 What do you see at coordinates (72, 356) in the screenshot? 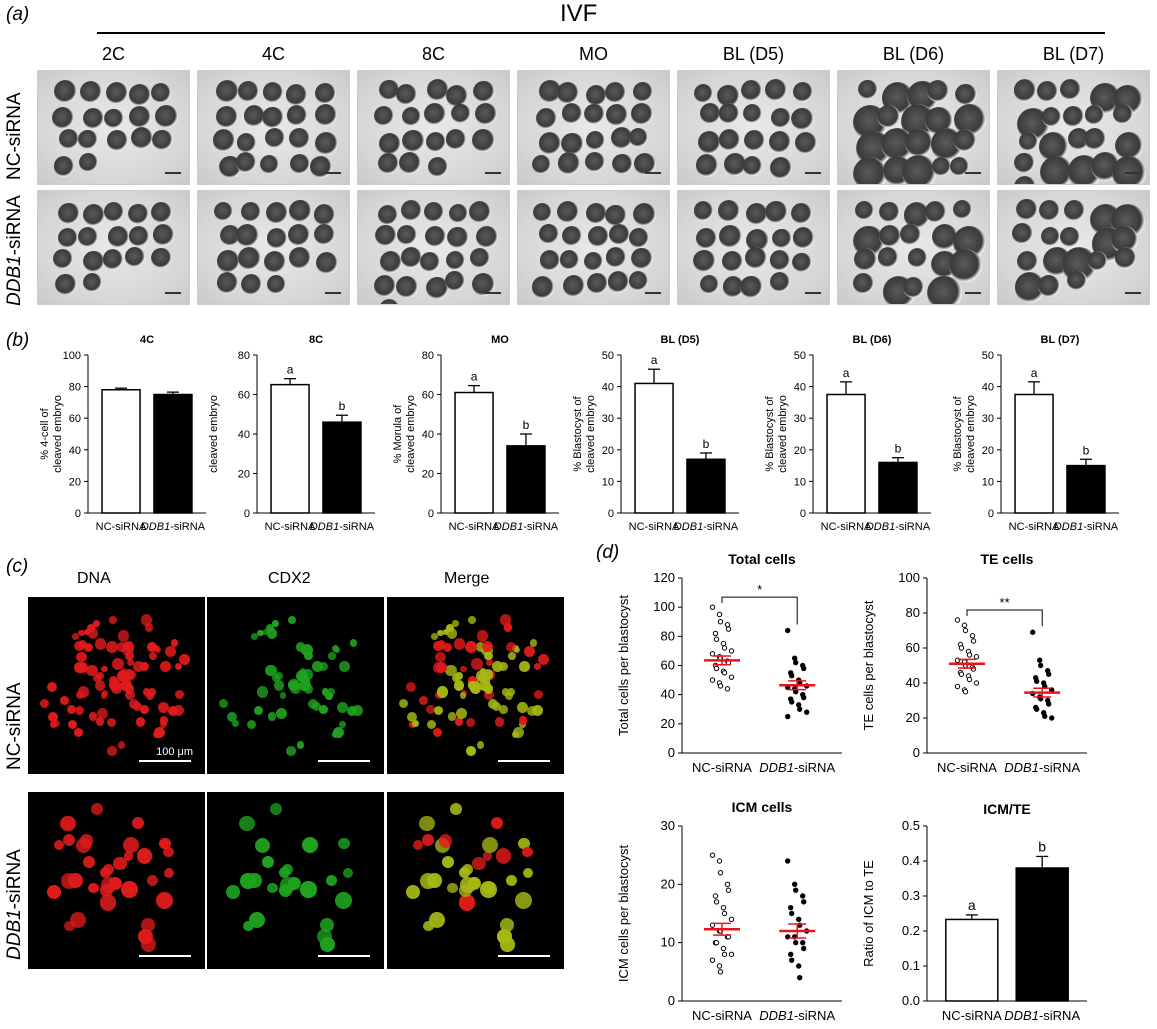
I see `y-tick-label: 100` at bounding box center [72, 356].